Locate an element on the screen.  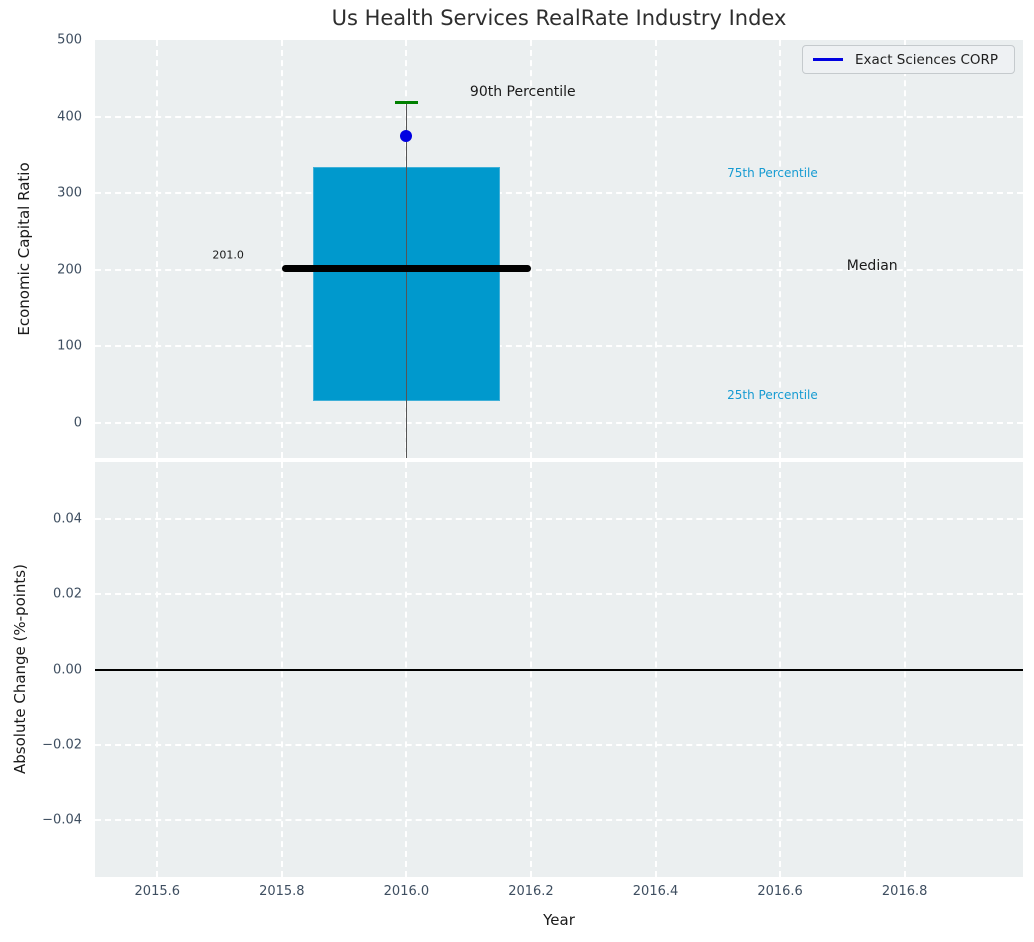
legend-line-swatch is located at coordinates (828, 59).